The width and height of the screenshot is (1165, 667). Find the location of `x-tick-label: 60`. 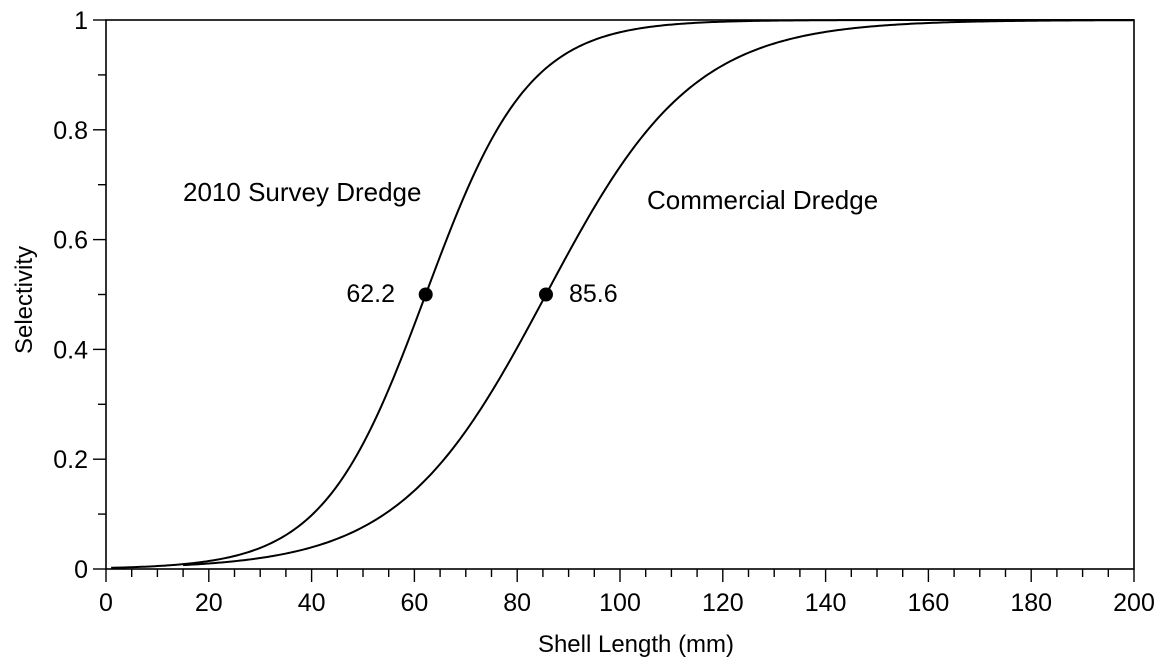

x-tick-label: 60 is located at coordinates (414, 603).